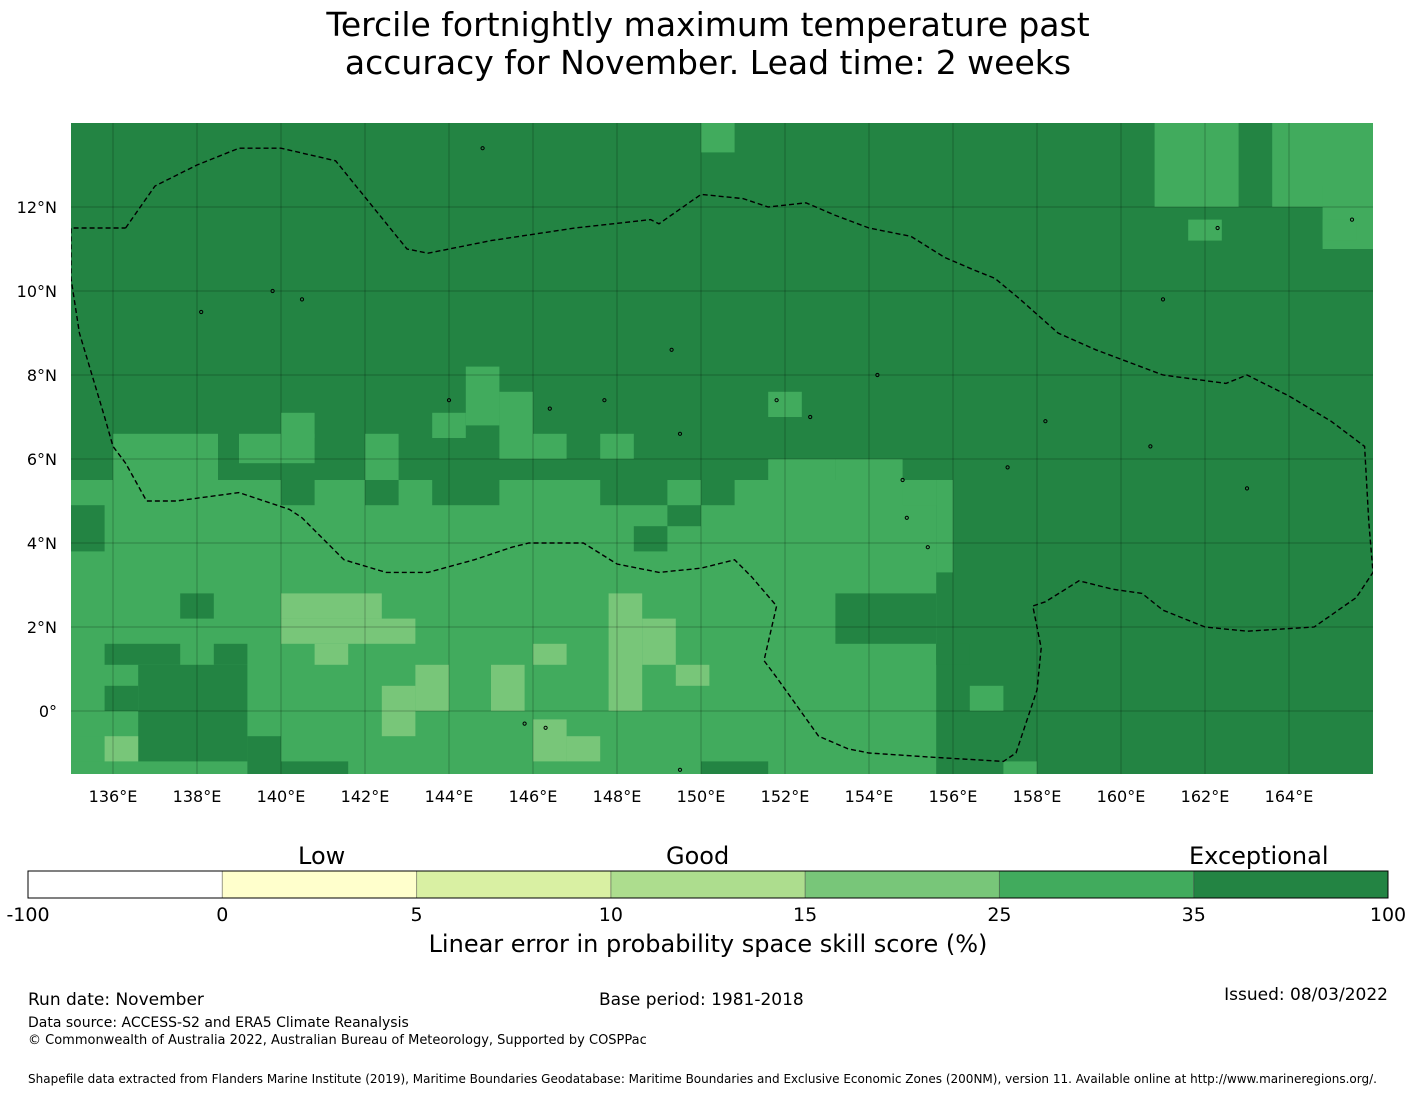 The height and width of the screenshot is (1095, 1416). Describe the element at coordinates (533, 796) in the screenshot. I see `x-tick-label: 146°E` at that location.